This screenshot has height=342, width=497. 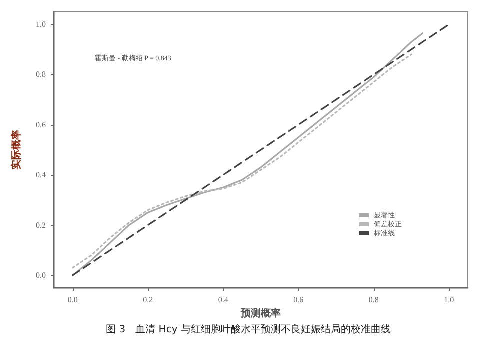 I want to click on y-axis-title: 实际概率, so click(x=16, y=150).